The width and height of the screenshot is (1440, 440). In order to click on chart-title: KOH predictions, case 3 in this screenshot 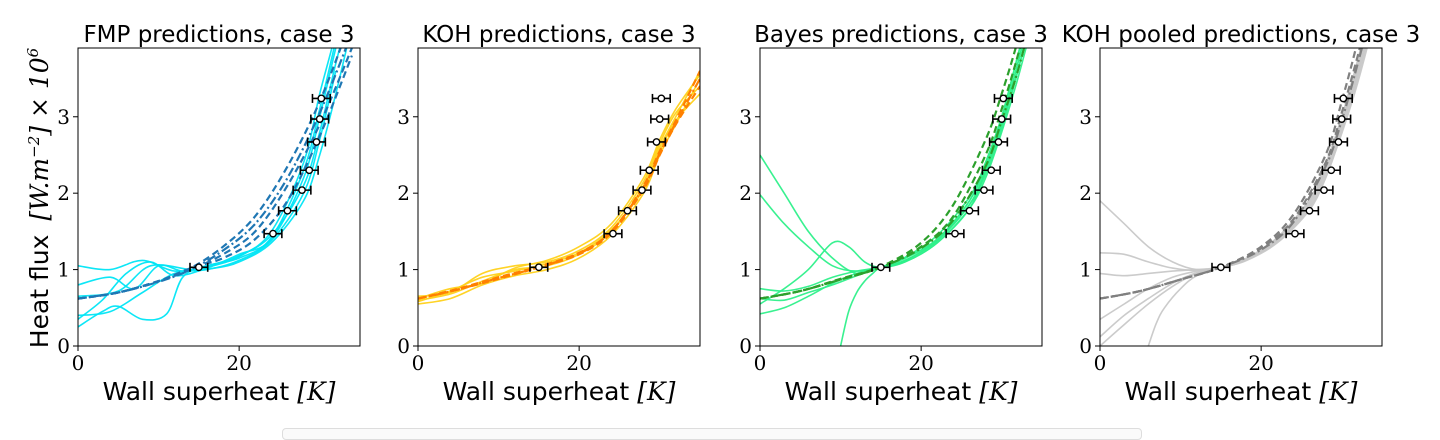, I will do `click(558, 35)`.